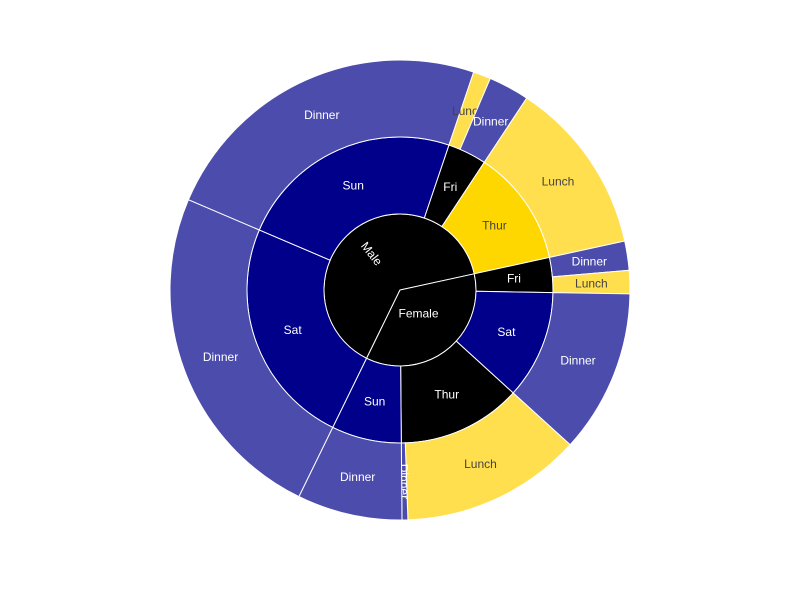 The image size is (800, 600). What do you see at coordinates (331, 145) in the screenshot?
I see `sunburst-segment-male-sun-dinner` at bounding box center [331, 145].